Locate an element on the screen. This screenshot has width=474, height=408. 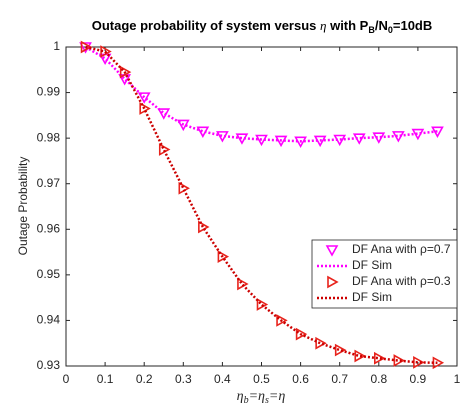
legend-label: DF Ana with ρ=0.3 is located at coordinates (401, 281).